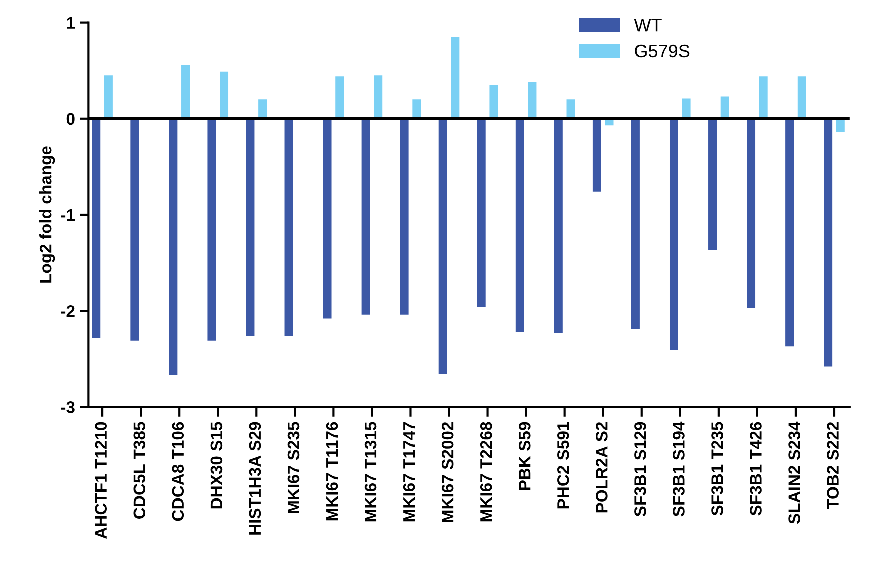 The width and height of the screenshot is (878, 585). Describe the element at coordinates (255, 478) in the screenshot. I see `x-tick-label: HIST1H3A S29` at that location.